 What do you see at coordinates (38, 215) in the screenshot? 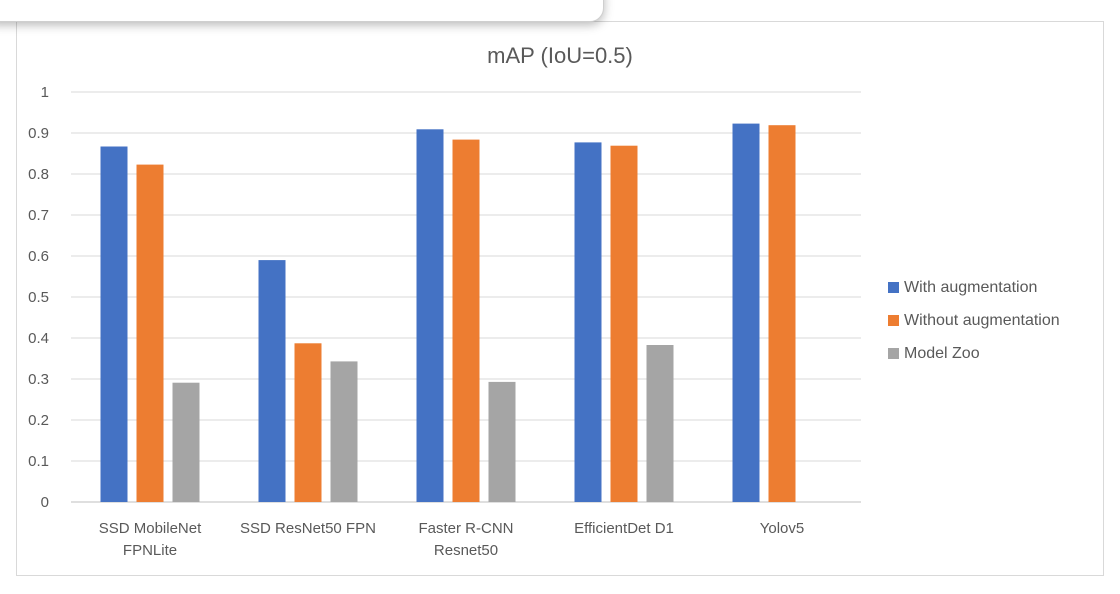
I see `y-tick-label: 0.7` at bounding box center [38, 215].